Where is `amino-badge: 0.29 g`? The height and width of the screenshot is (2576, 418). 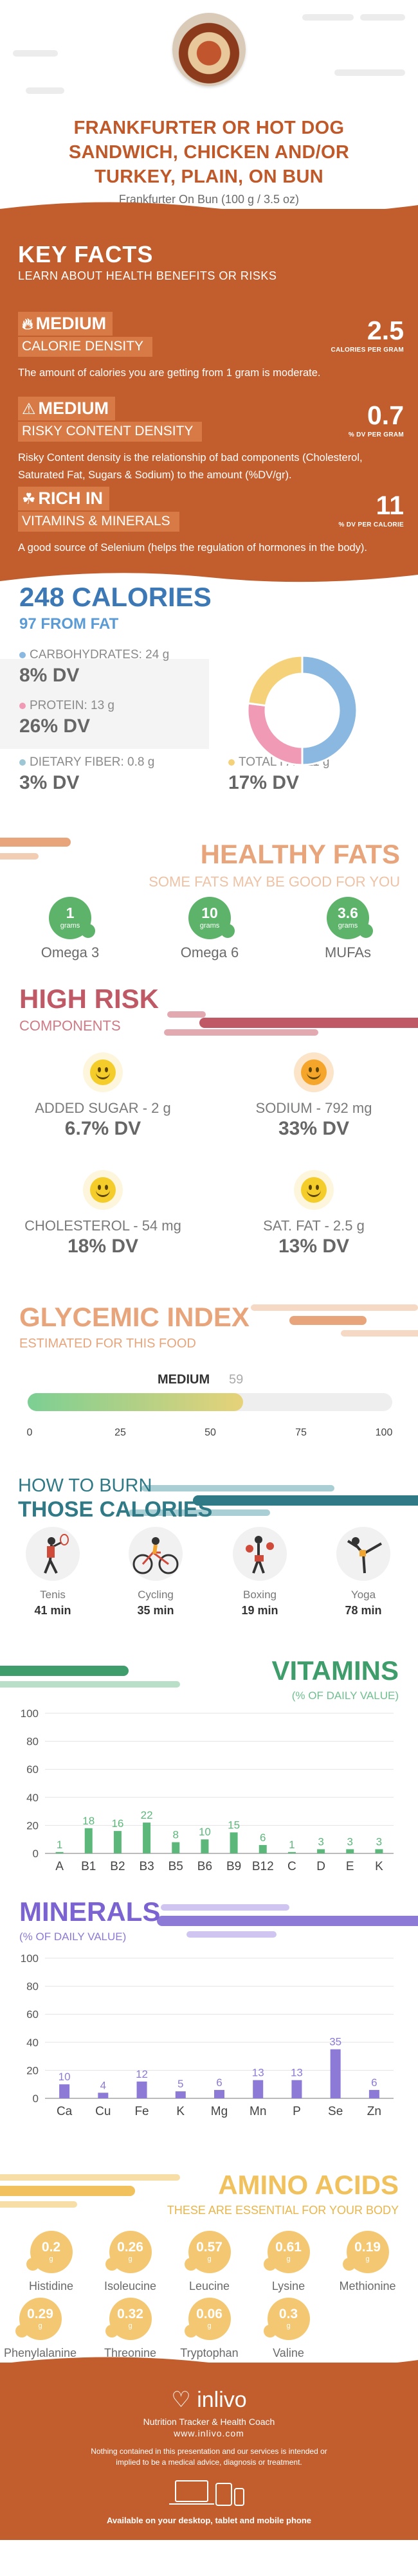 amino-badge: 0.29 g is located at coordinates (39, 2319).